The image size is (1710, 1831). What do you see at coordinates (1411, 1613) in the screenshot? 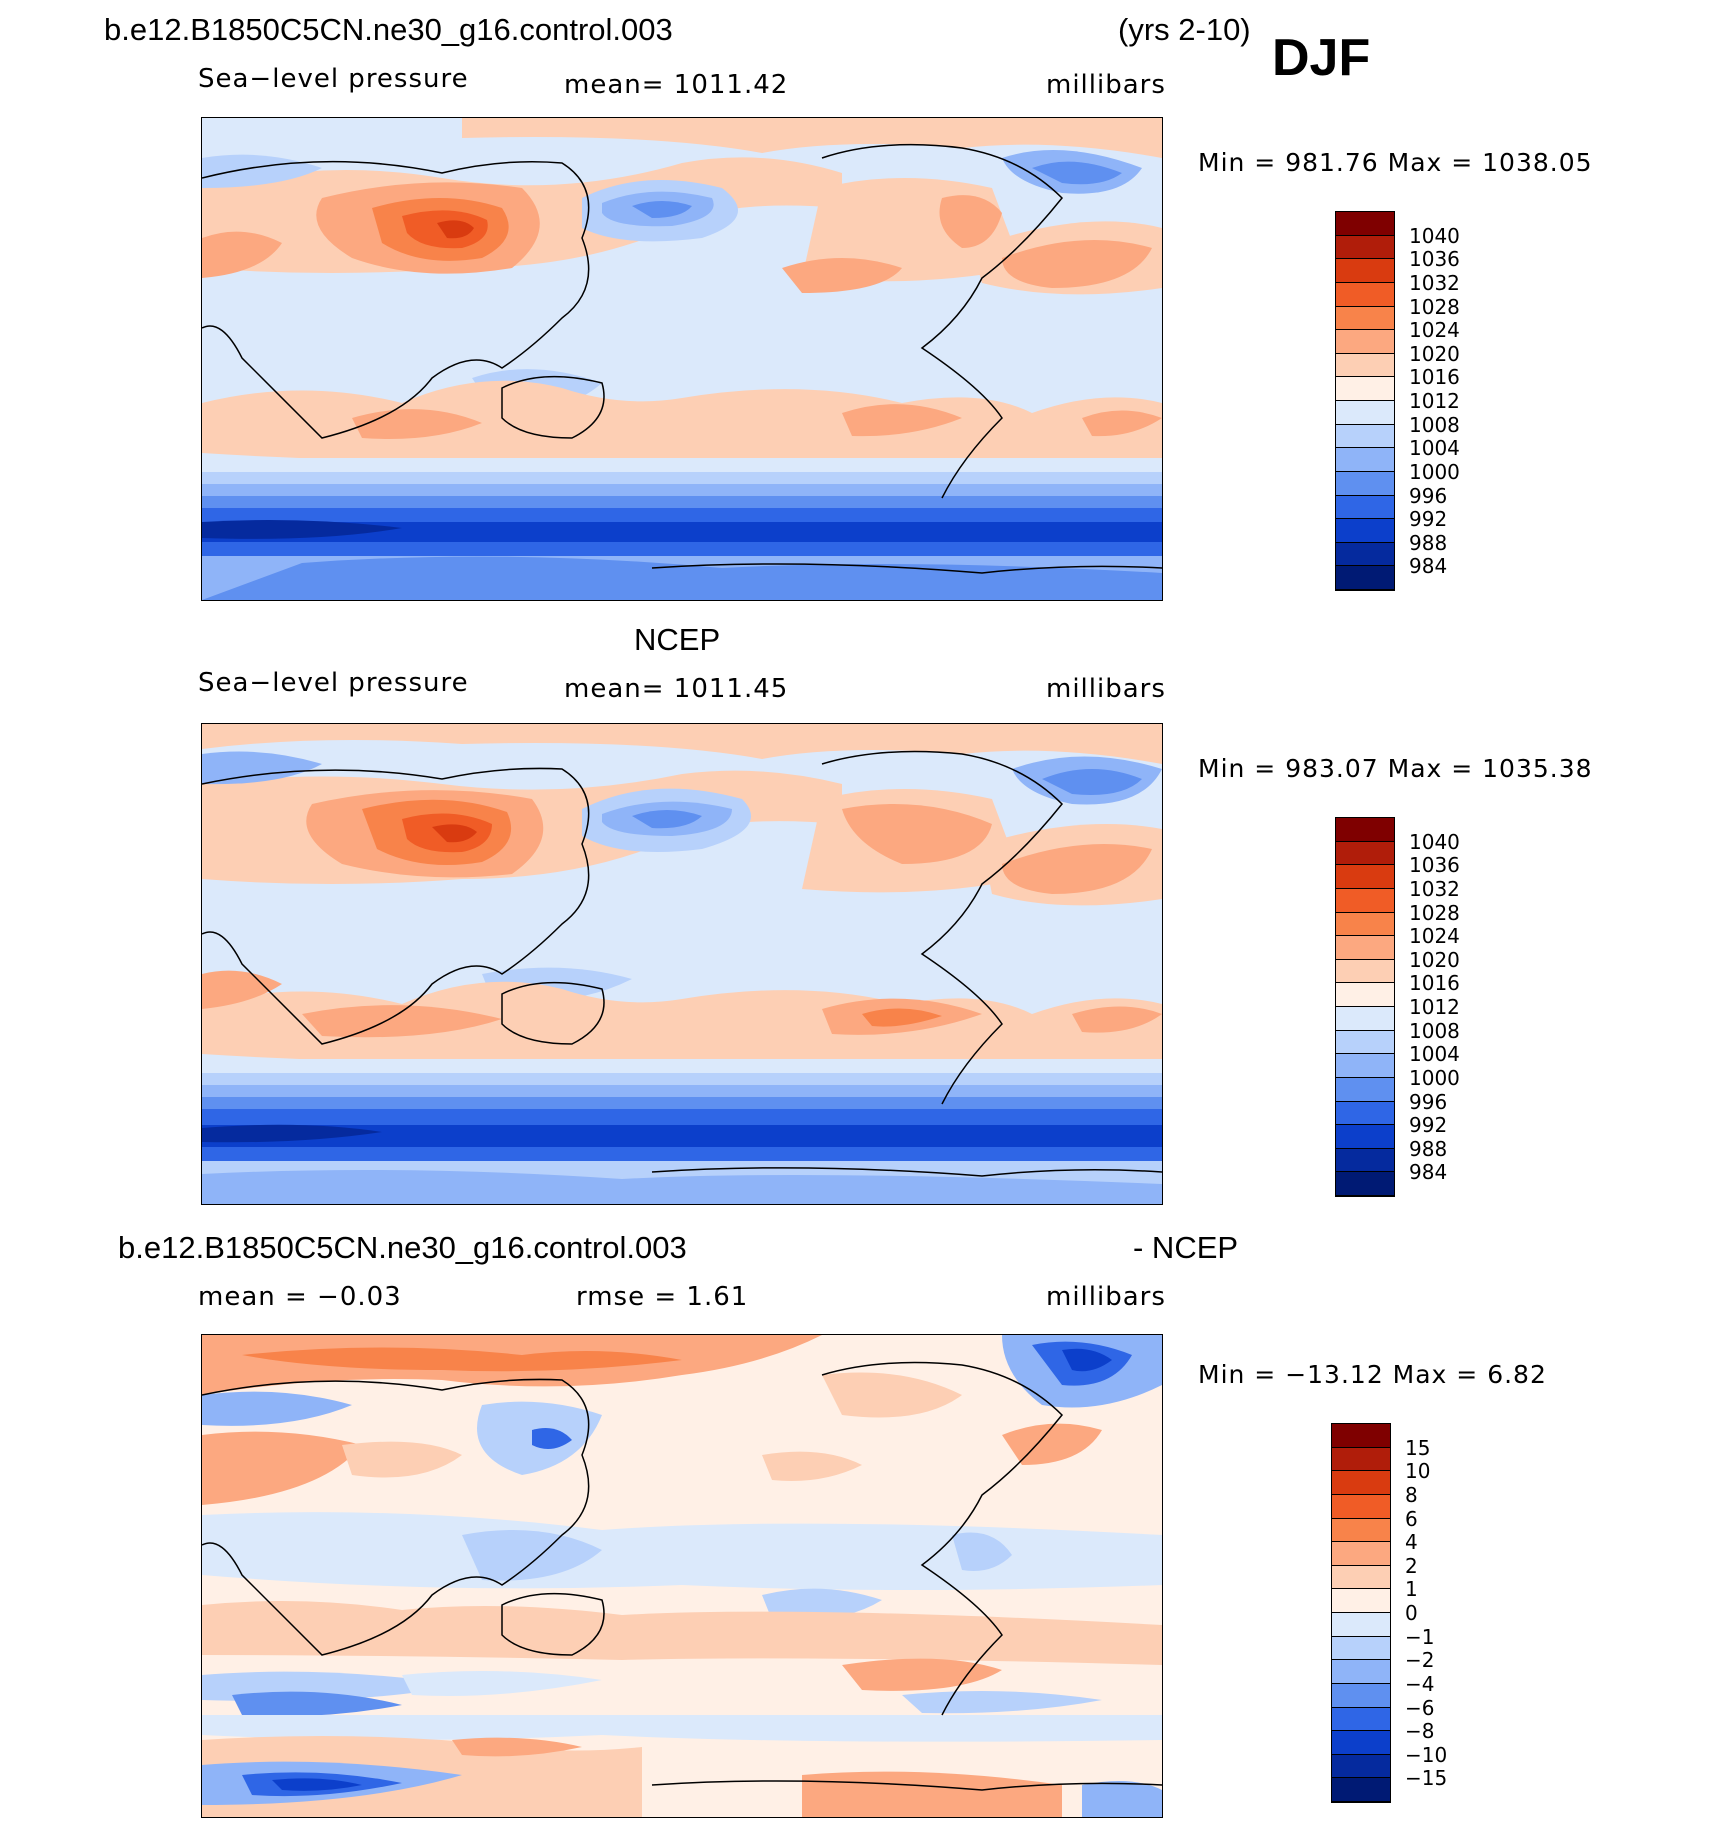
I see `colorbar-label: 0` at bounding box center [1411, 1613].